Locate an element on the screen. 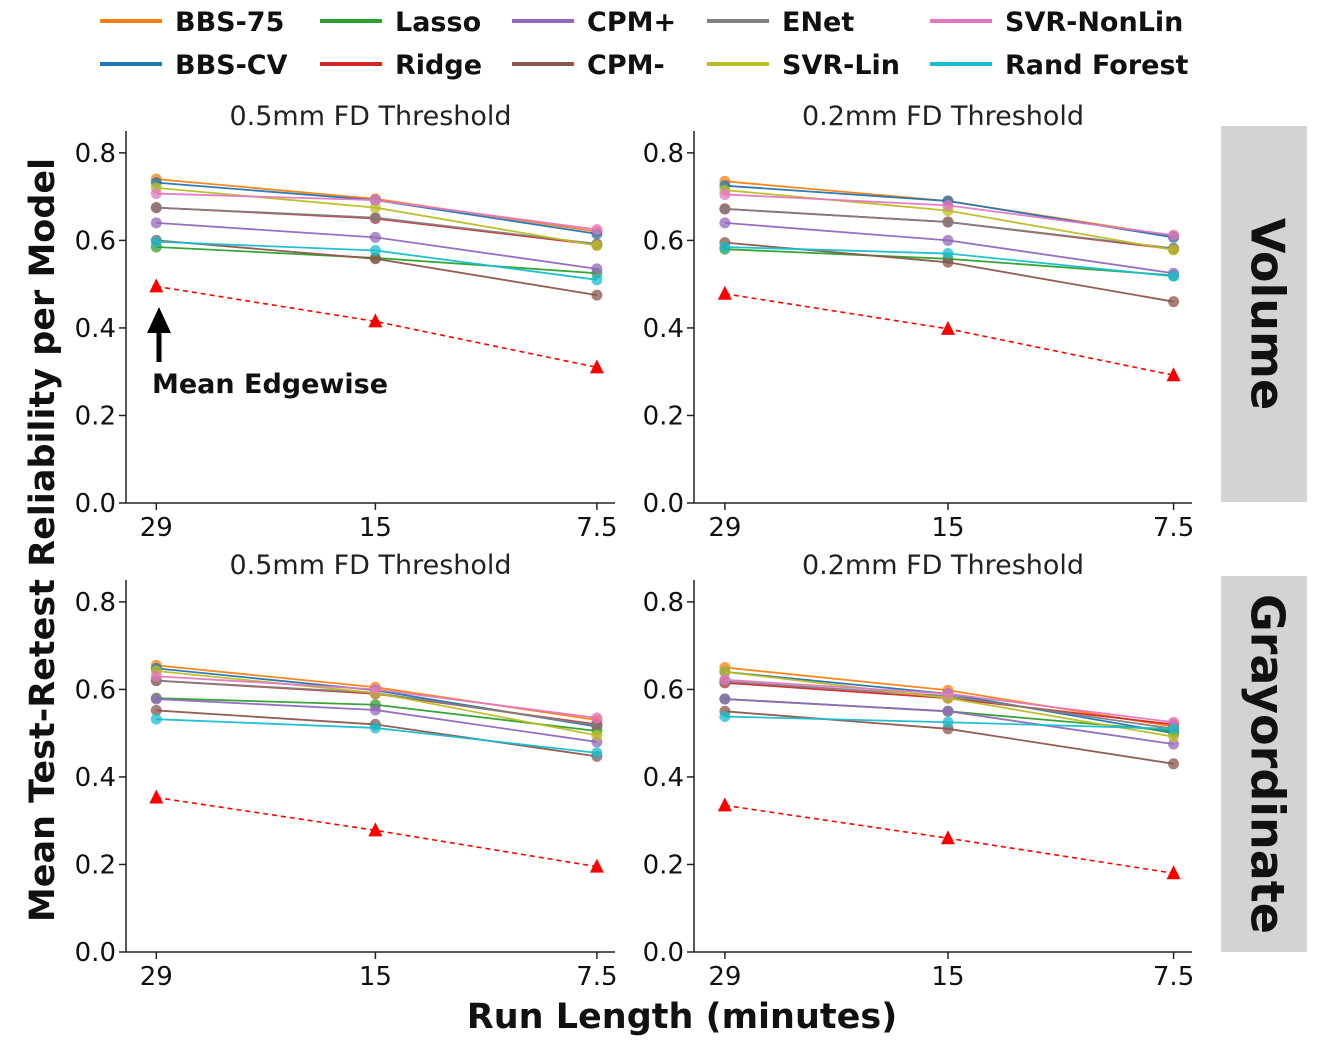 This screenshot has width=1323, height=1052. legend-label-rand-forest: Rand Forest is located at coordinates (1097, 65).